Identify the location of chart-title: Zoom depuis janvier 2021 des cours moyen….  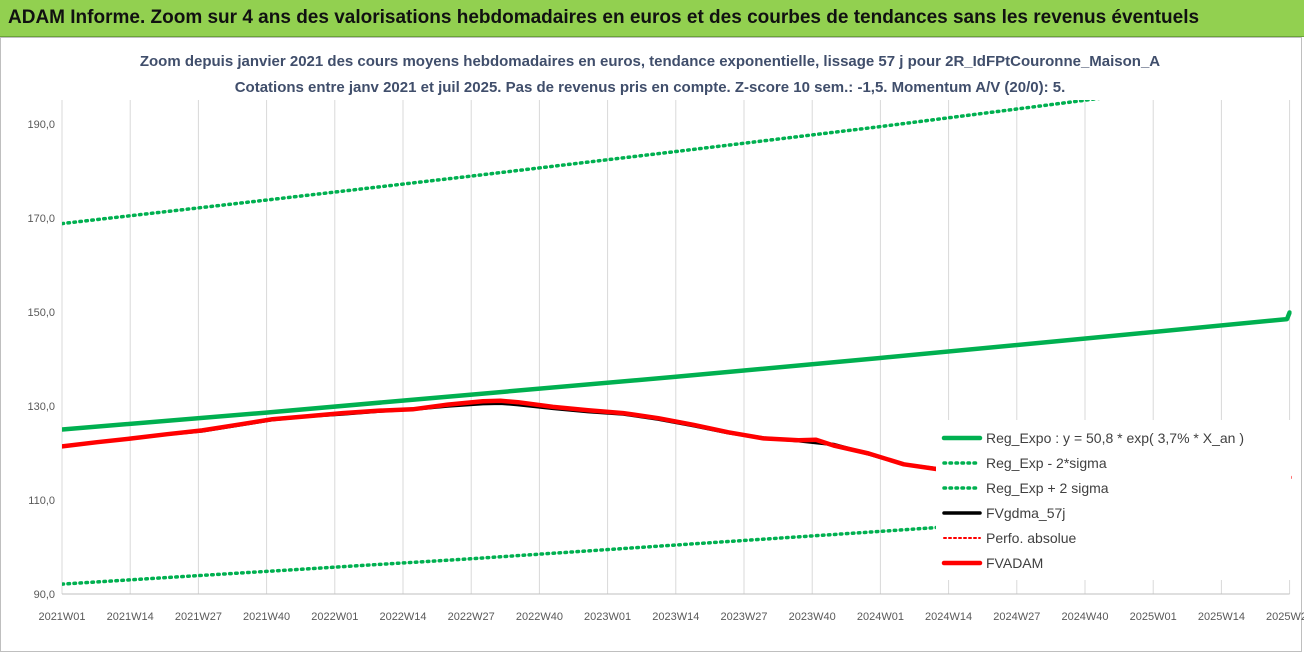
(650, 61).